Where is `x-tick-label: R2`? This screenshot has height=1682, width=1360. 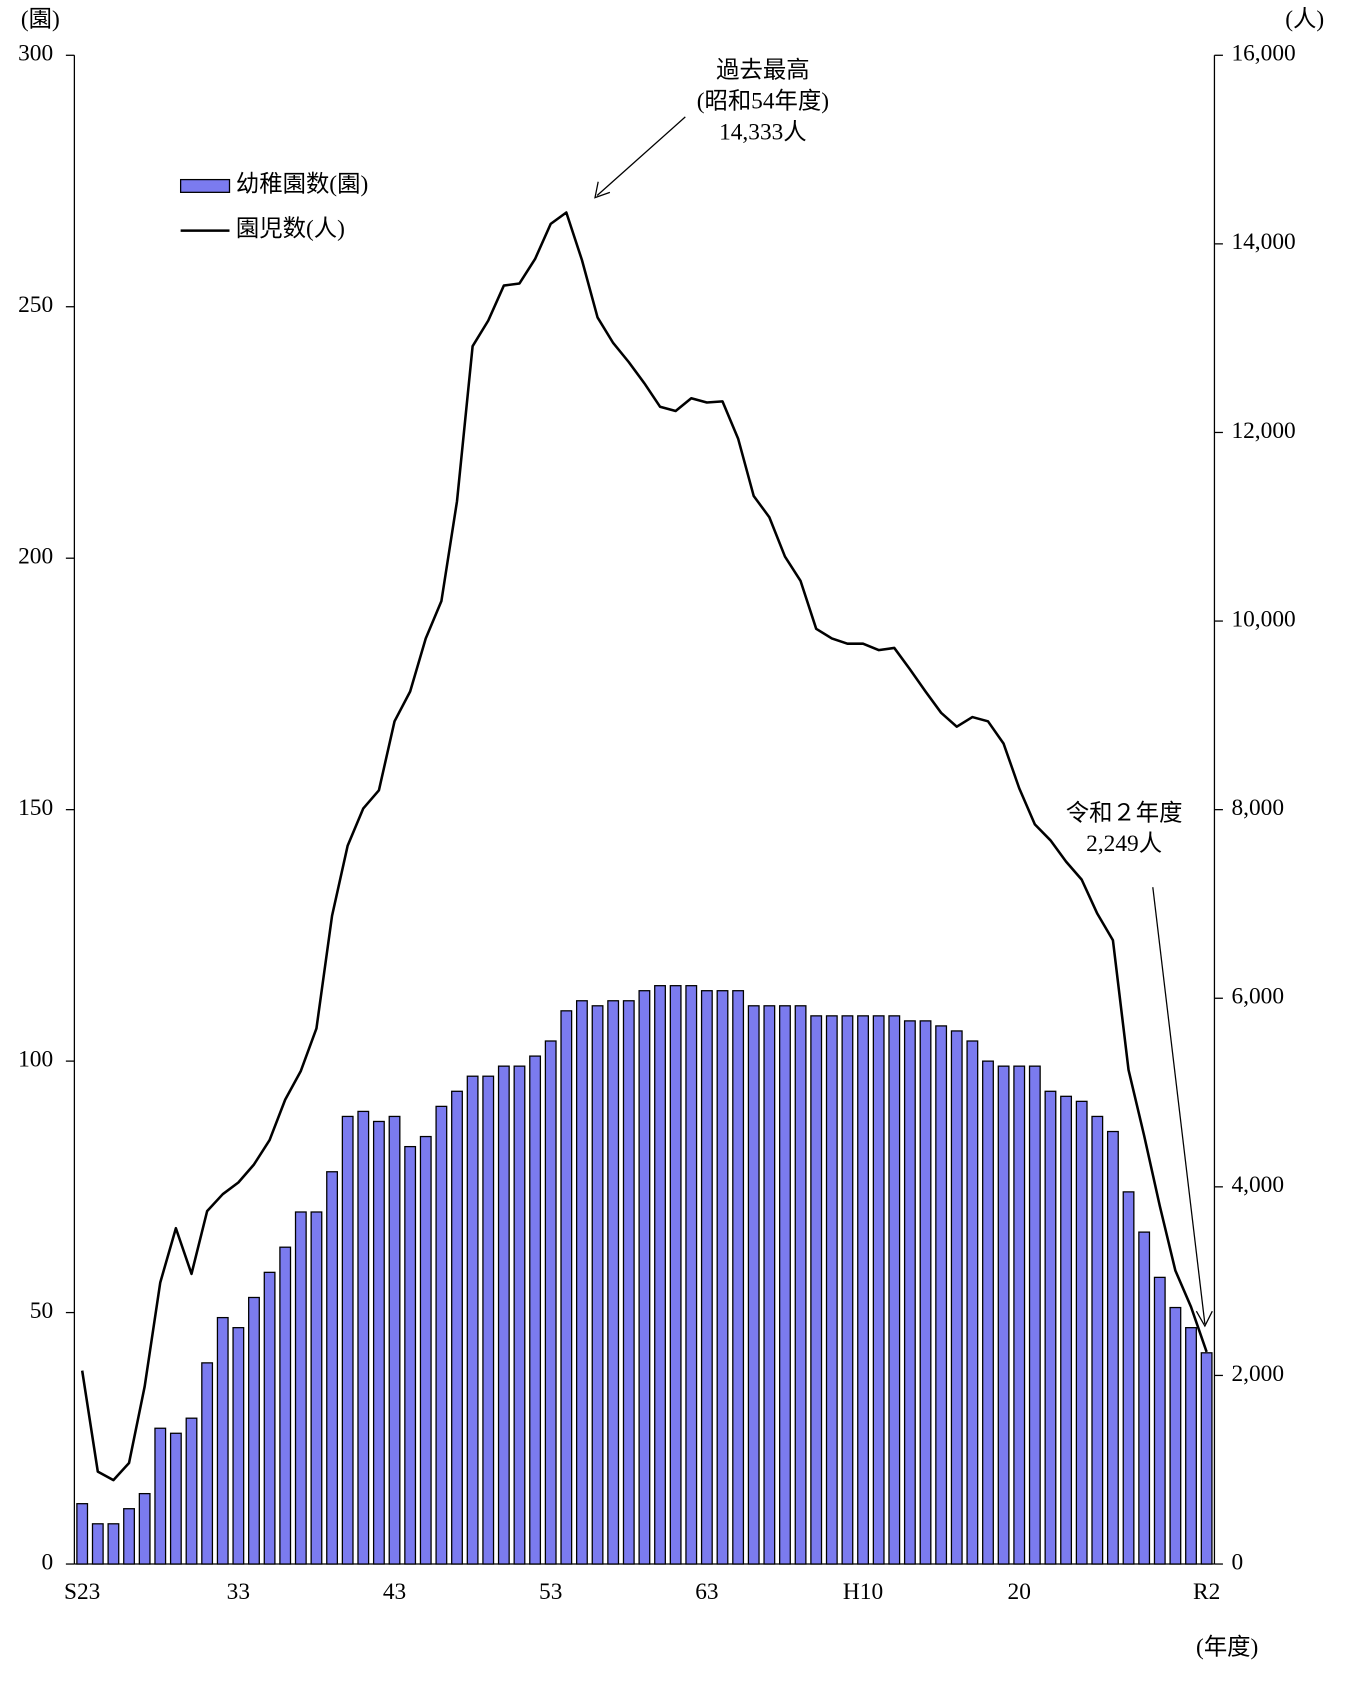 x-tick-label: R2 is located at coordinates (1206, 1592).